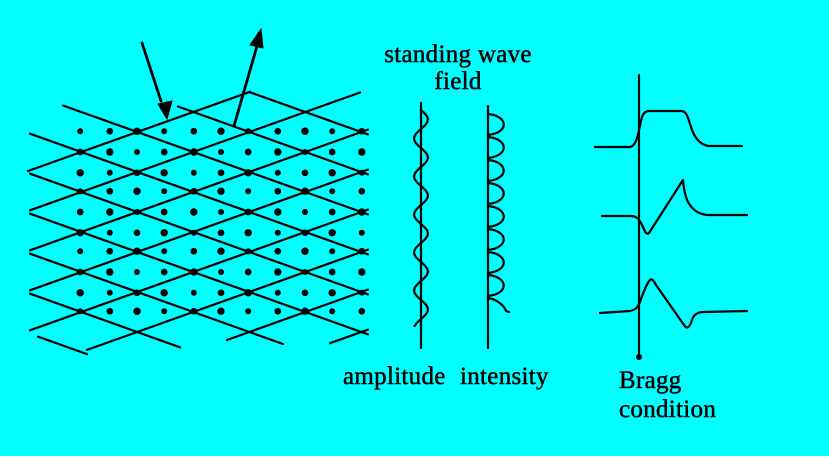 The height and width of the screenshot is (461, 829). Describe the element at coordinates (394, 377) in the screenshot. I see `amplitude-label: amplitude` at that location.